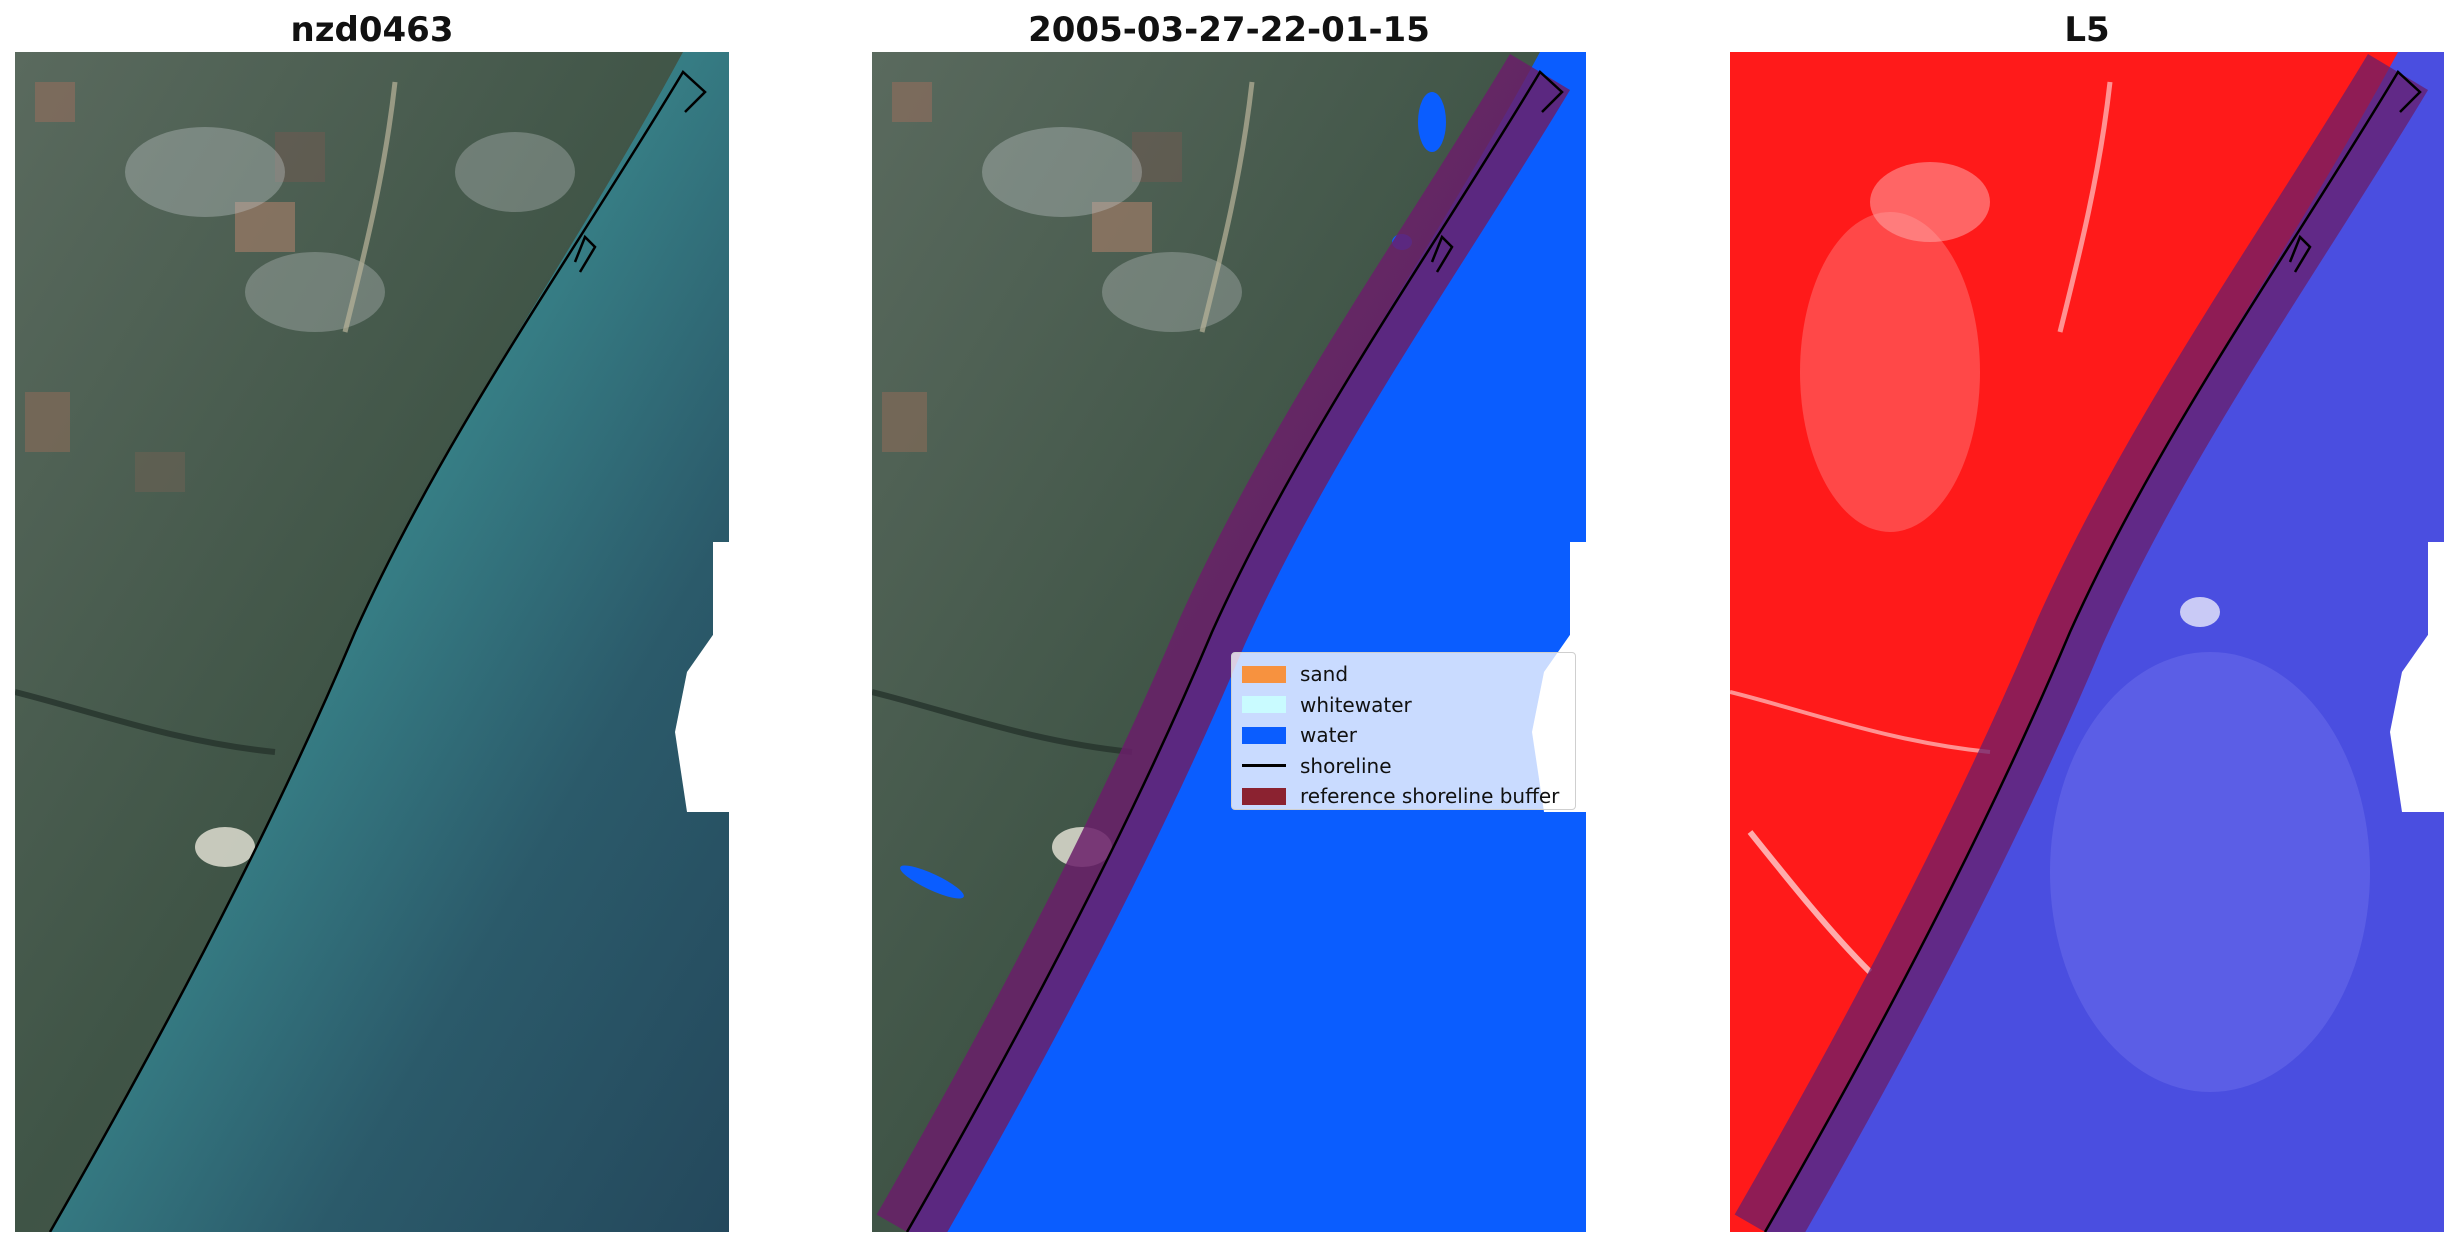 The image size is (2460, 1248). Describe the element at coordinates (1264, 674) in the screenshot. I see `sand-swatch` at that location.